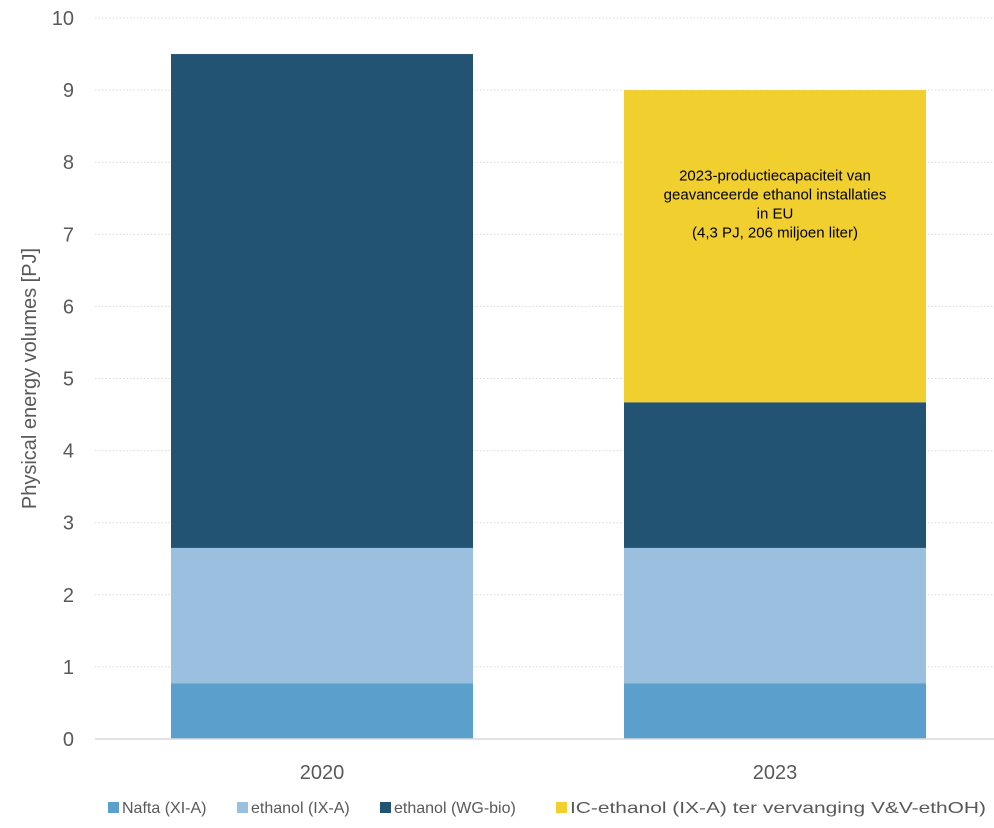 The width and height of the screenshot is (994, 828). I want to click on y-tick-label: 10, so click(63, 19).